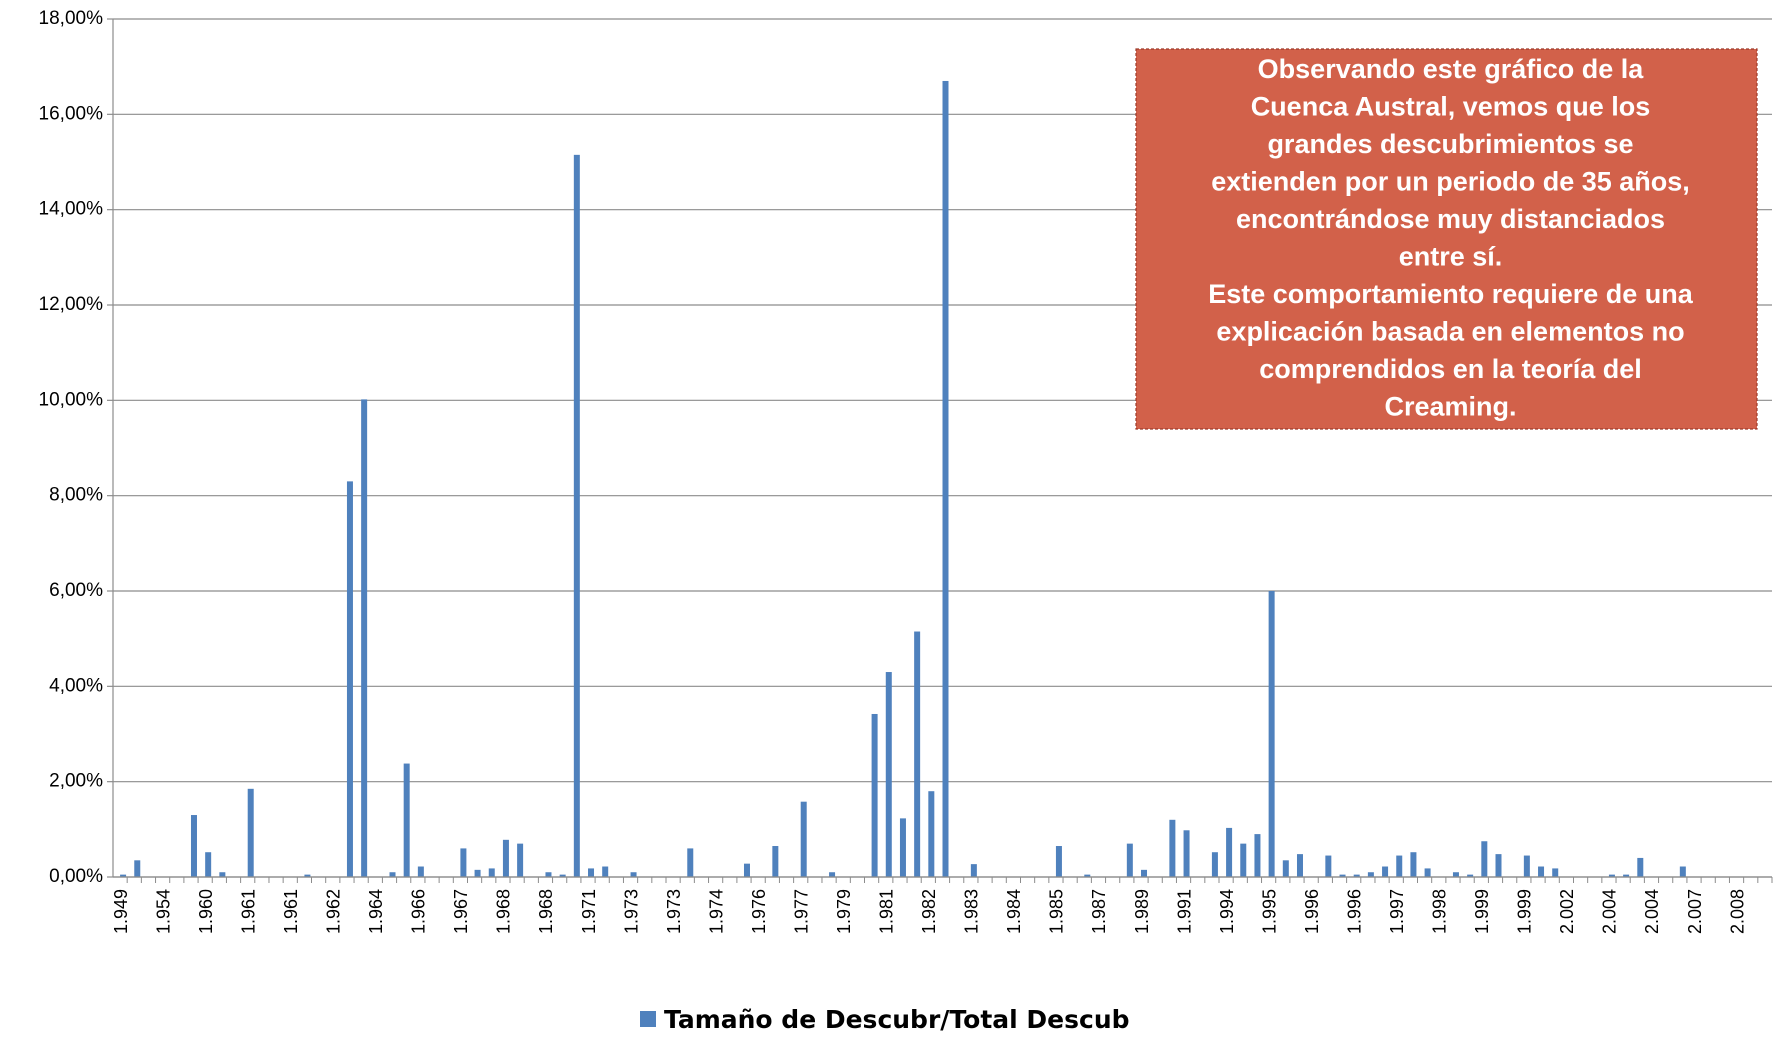 The width and height of the screenshot is (1776, 1040). Describe the element at coordinates (76, 876) in the screenshot. I see `y-tick-label: 0,00%` at that location.